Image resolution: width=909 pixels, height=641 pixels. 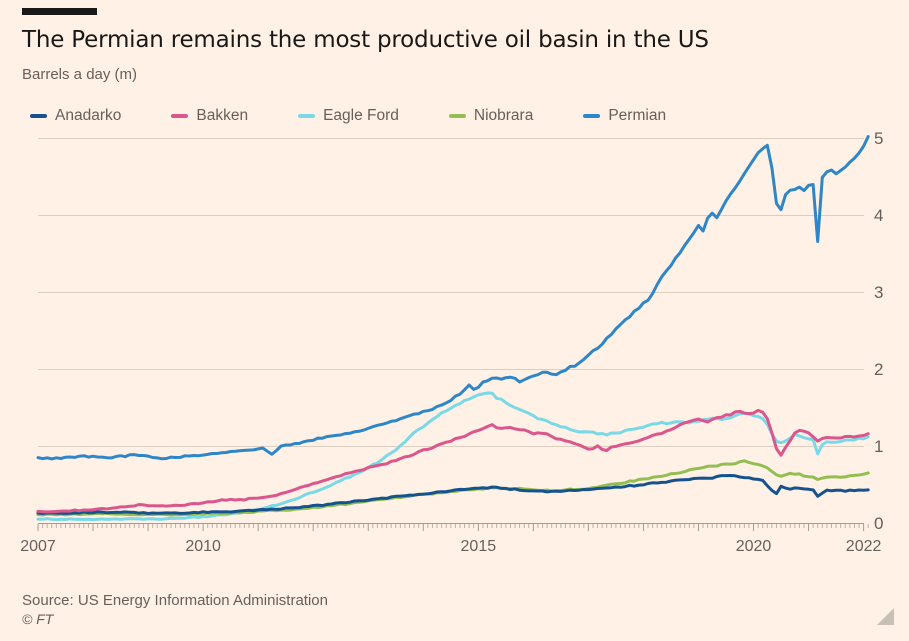 I want to click on legend-item-niobrara: Niobrara, so click(x=491, y=116).